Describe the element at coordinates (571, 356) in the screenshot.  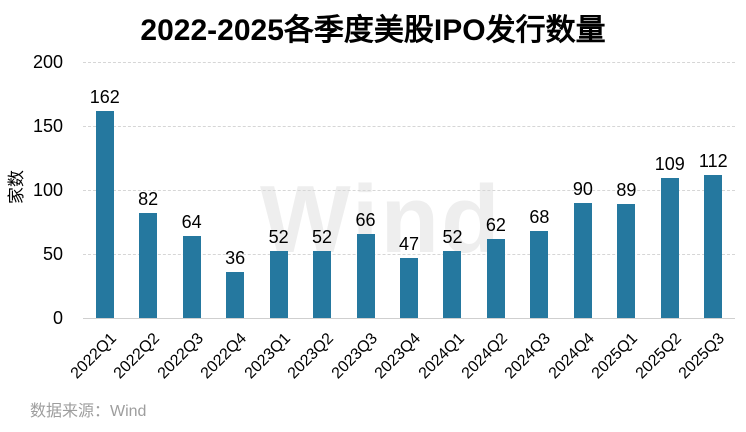
I see `x-tick-2024Q4: 2024Q4` at that location.